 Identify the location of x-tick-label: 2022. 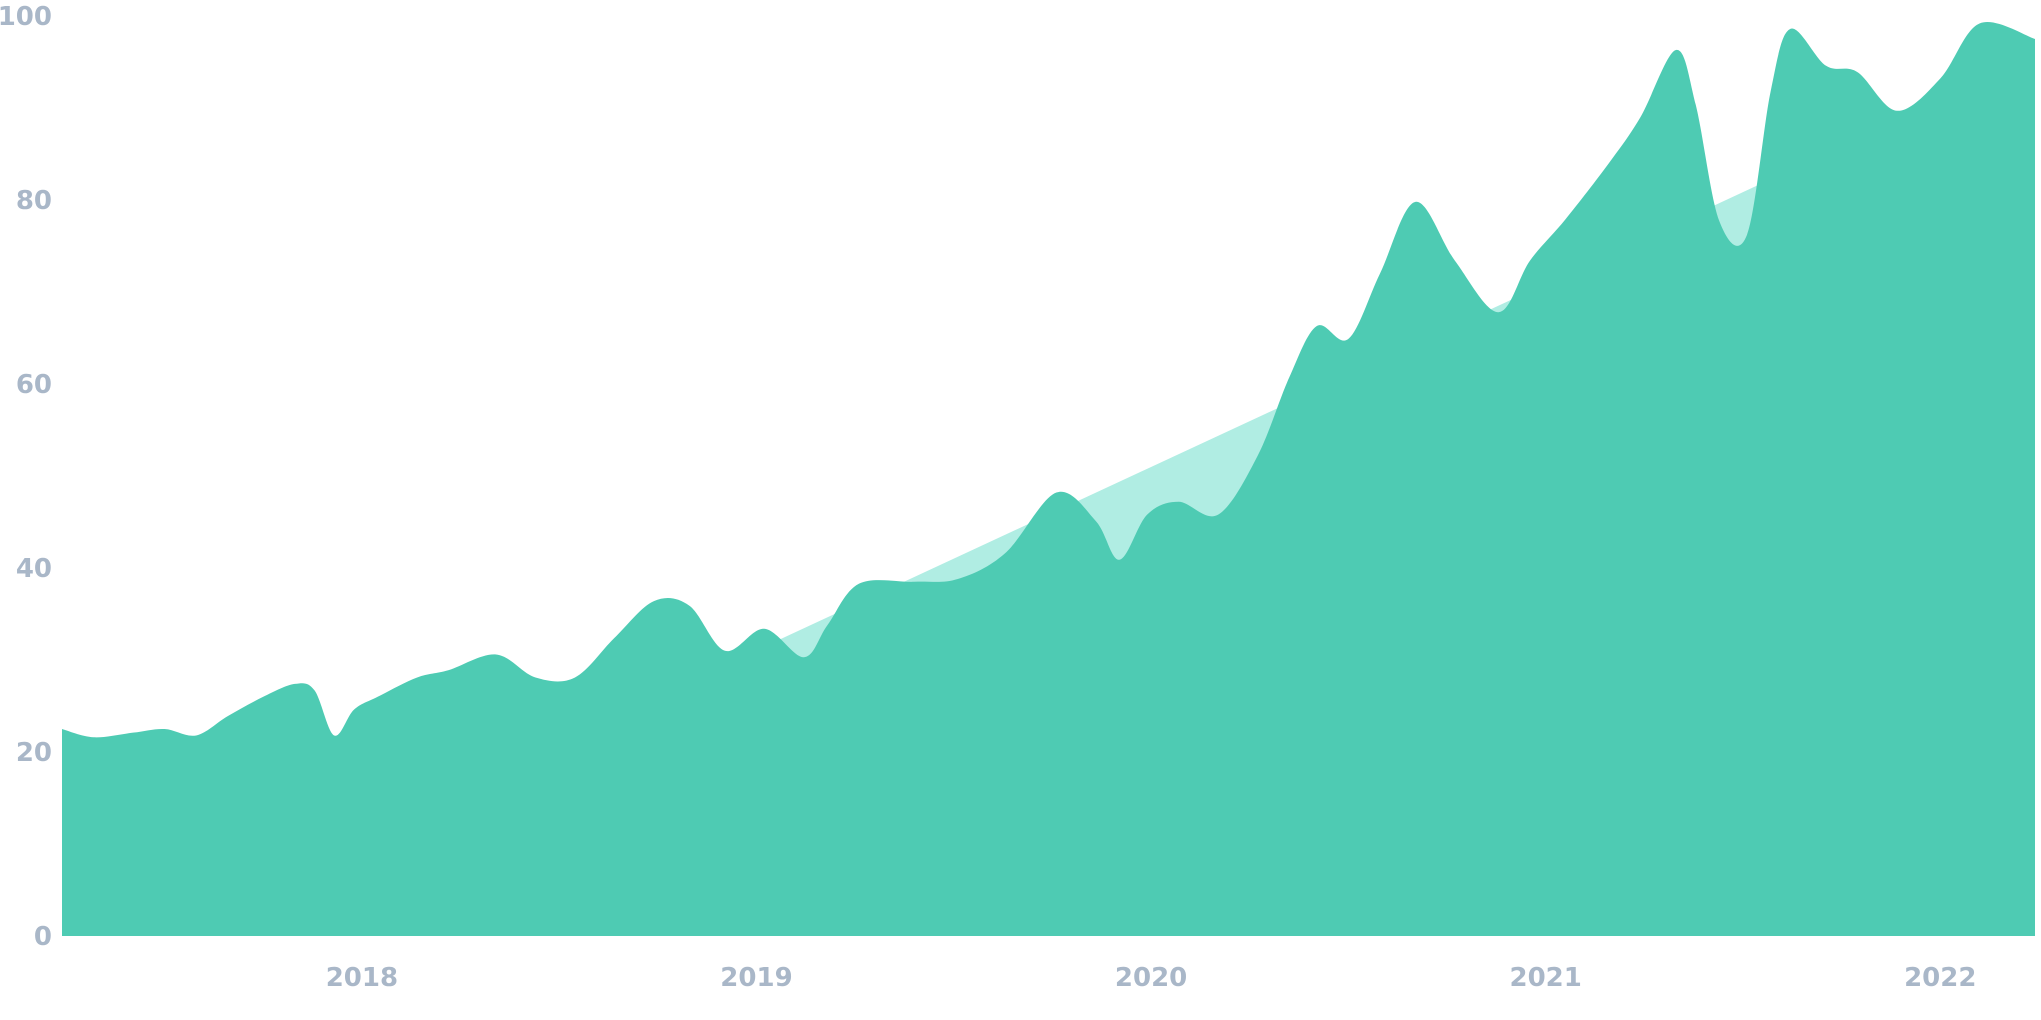
(1940, 978).